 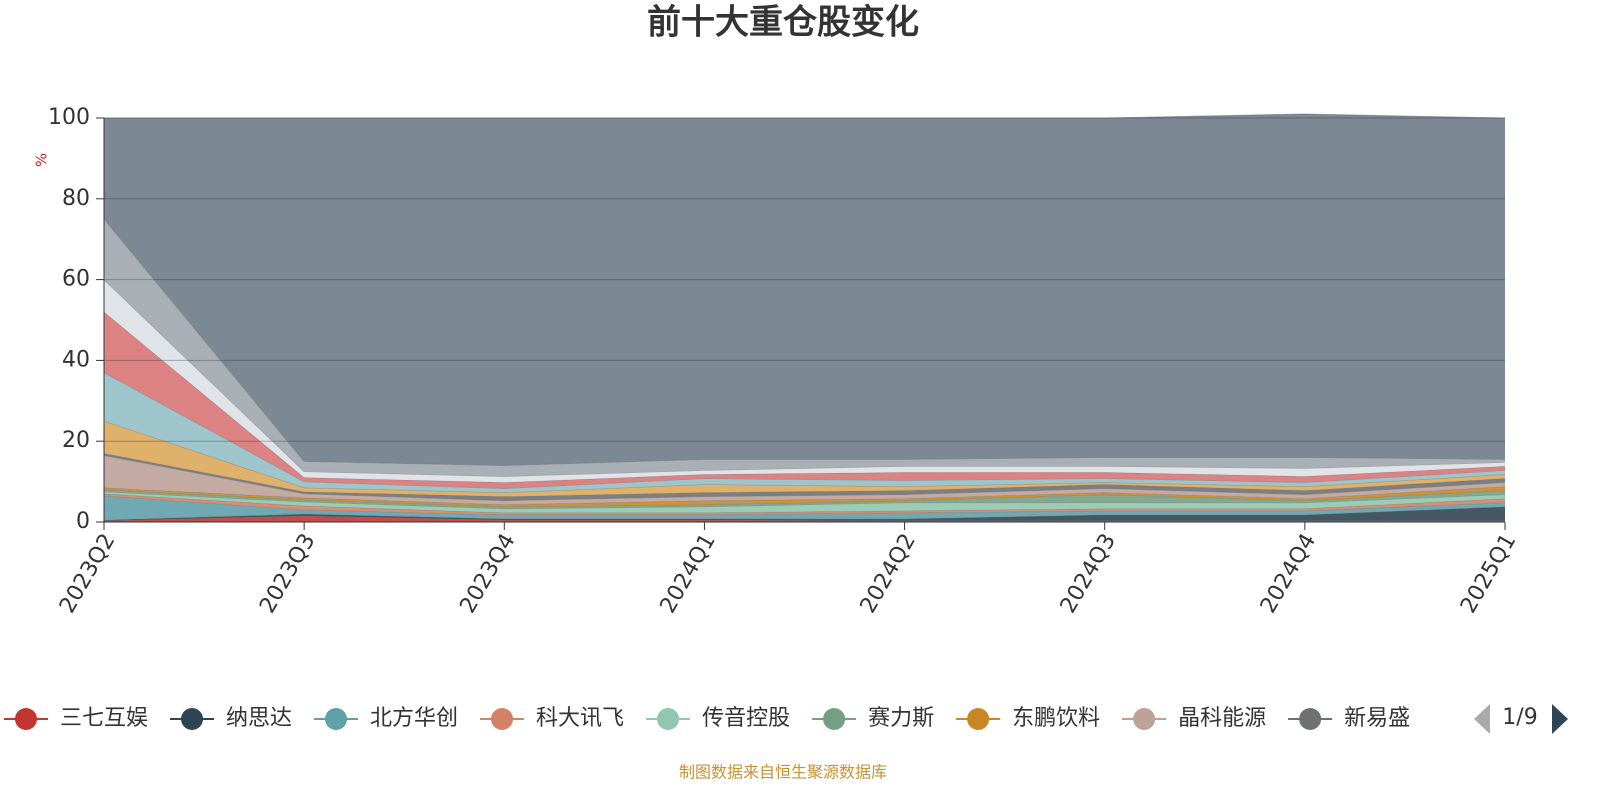 What do you see at coordinates (1088, 574) in the screenshot?
I see `x-tick-label: 2024Q3` at bounding box center [1088, 574].